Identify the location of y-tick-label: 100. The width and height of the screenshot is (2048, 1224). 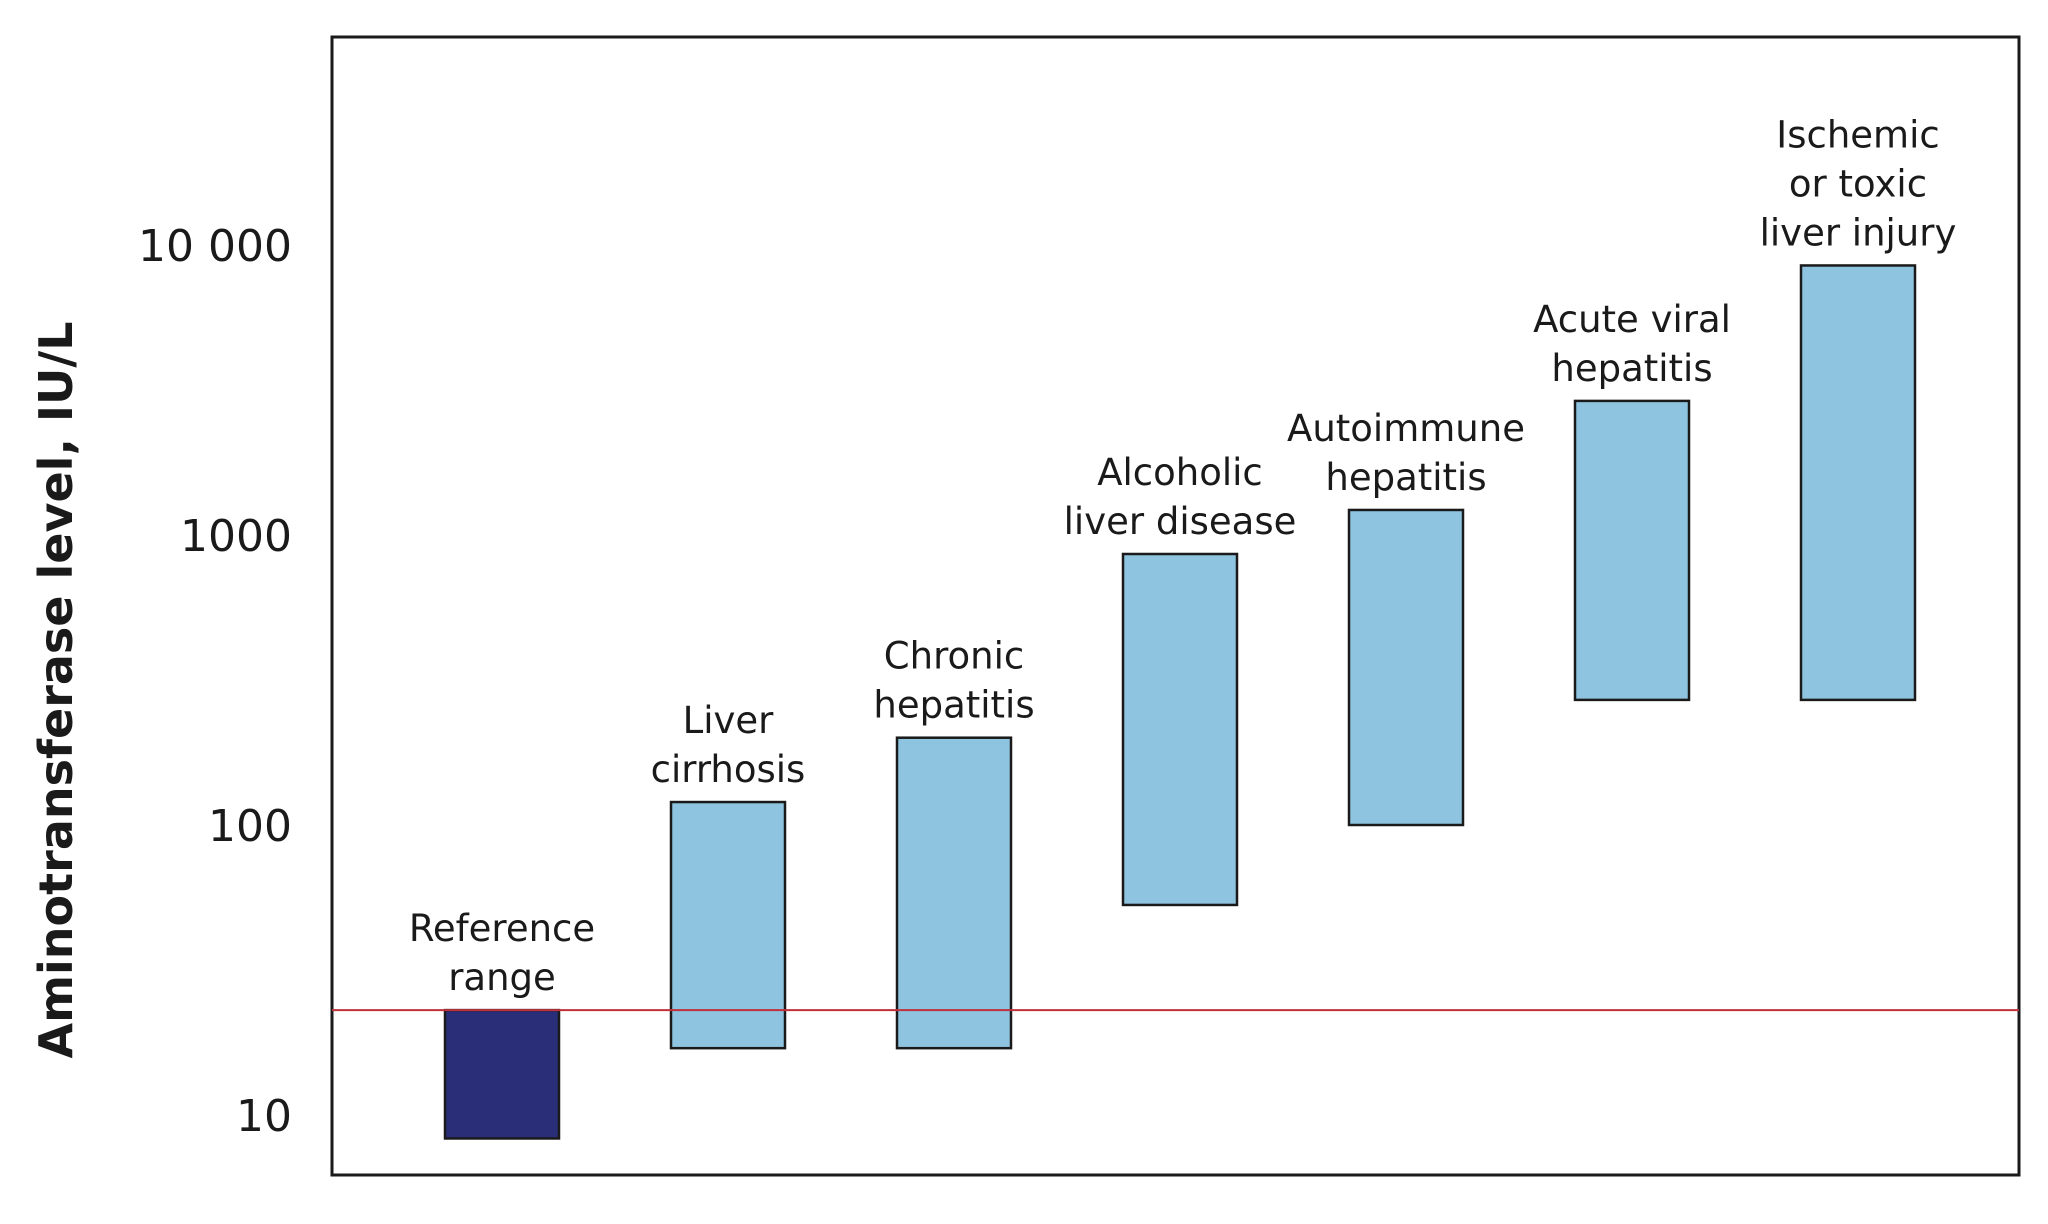
(250, 826).